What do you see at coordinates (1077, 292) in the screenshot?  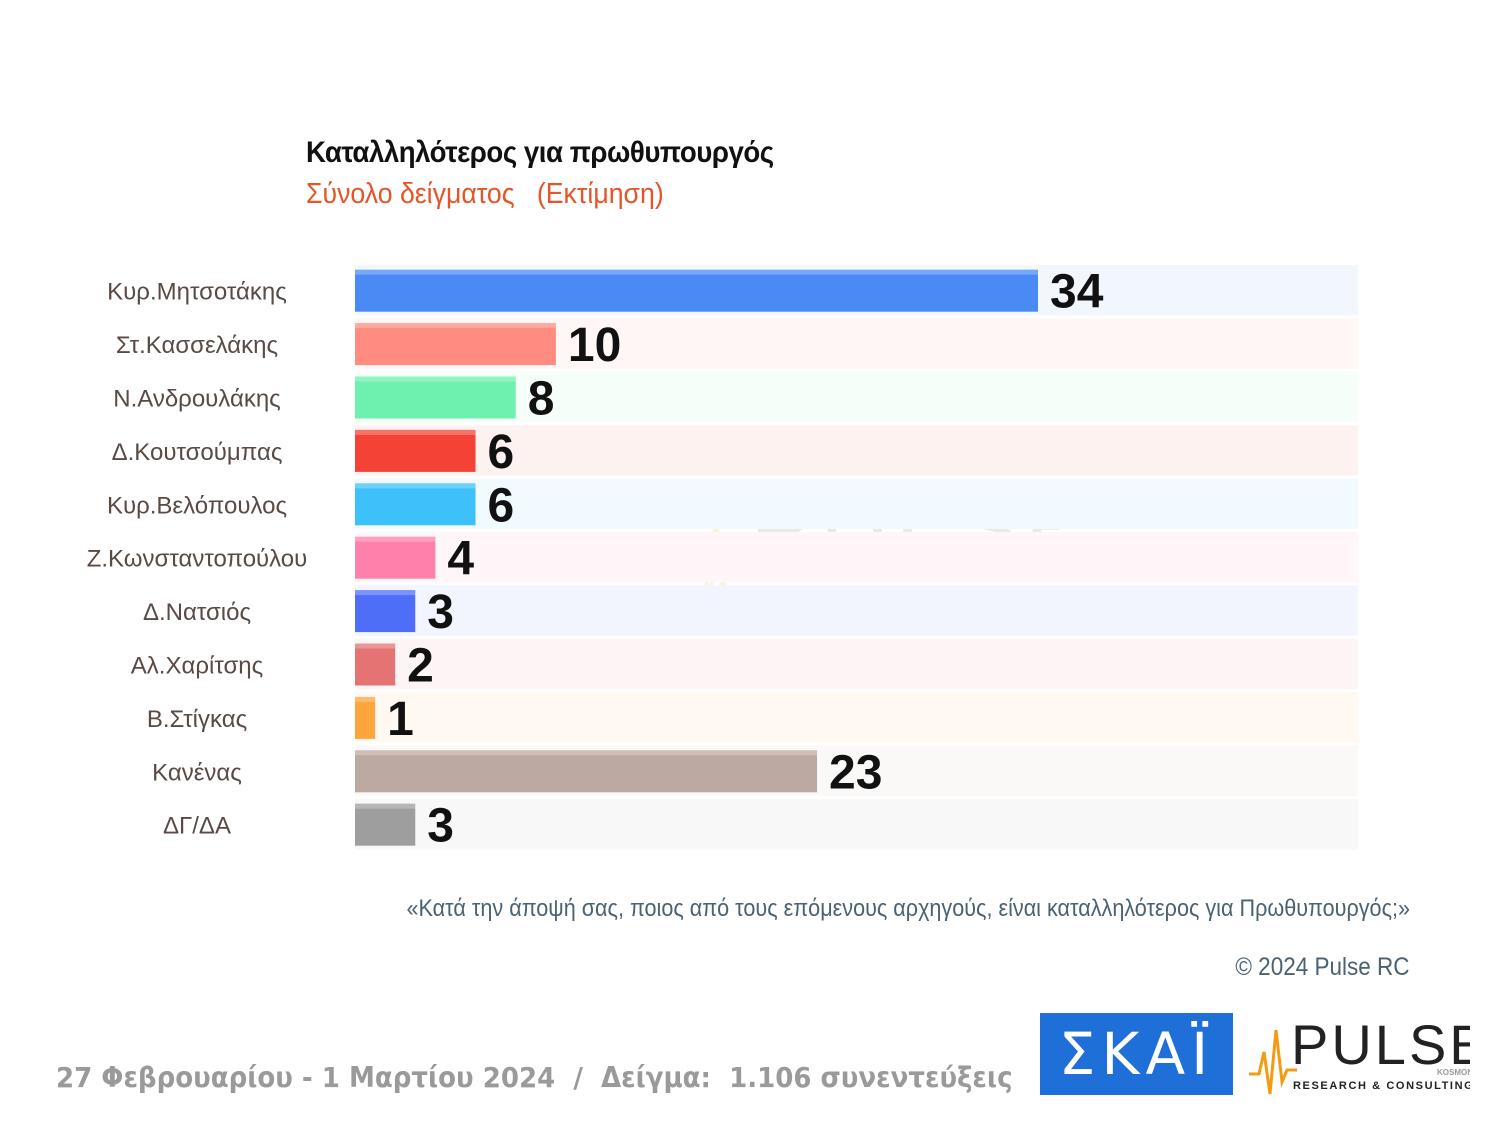 I see `value-label: 34` at bounding box center [1077, 292].